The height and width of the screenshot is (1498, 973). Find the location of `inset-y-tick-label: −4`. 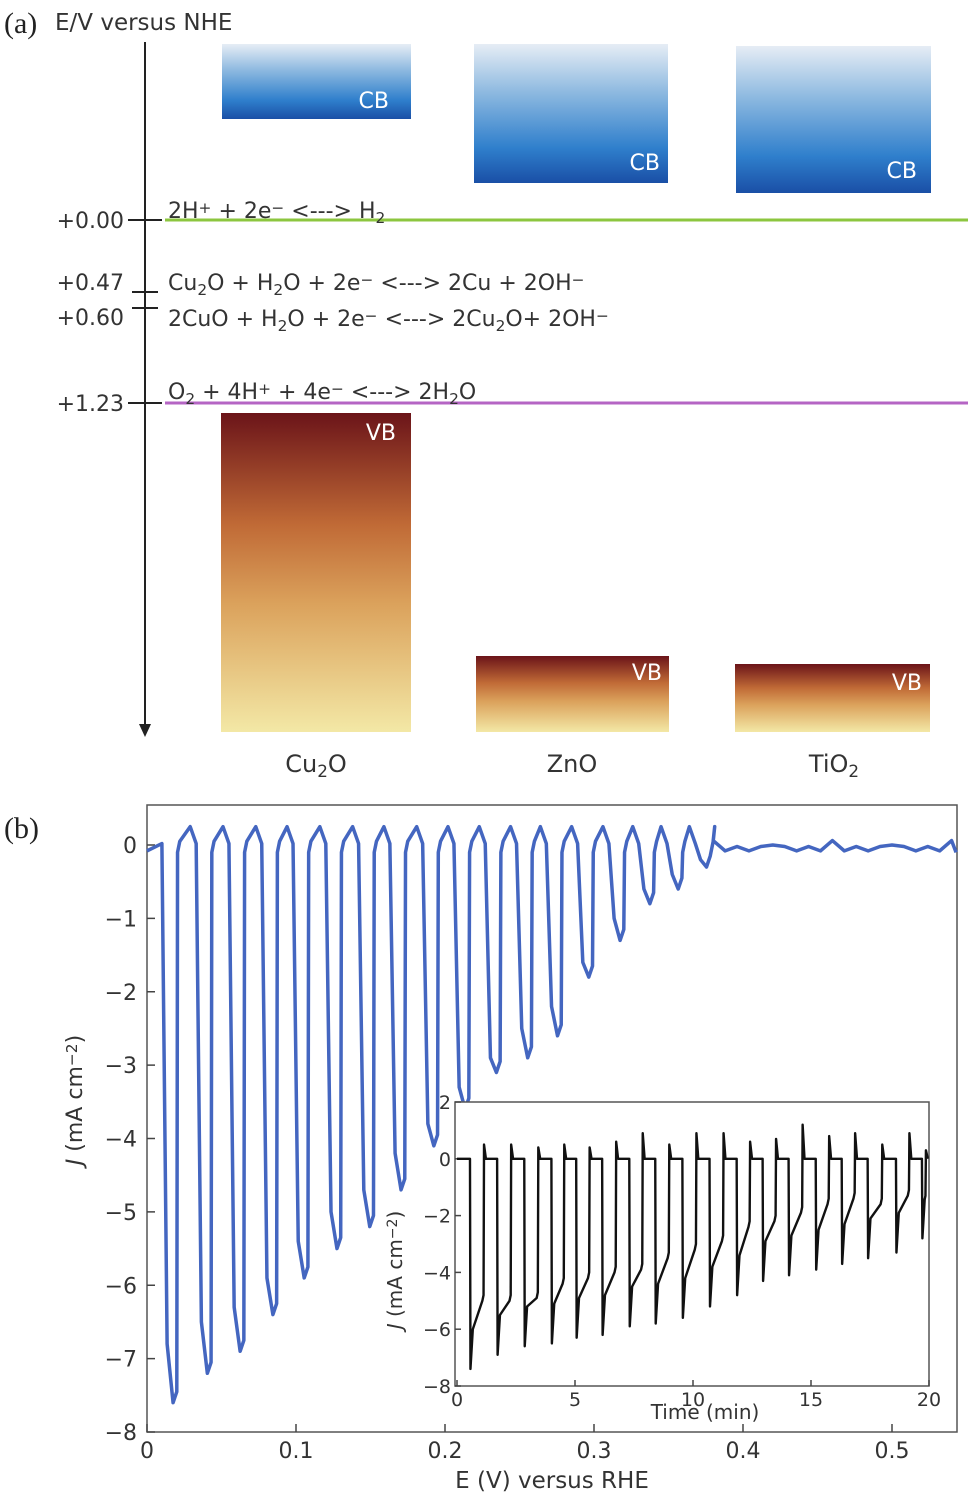

inset-y-tick-label: −4 is located at coordinates (437, 1273).